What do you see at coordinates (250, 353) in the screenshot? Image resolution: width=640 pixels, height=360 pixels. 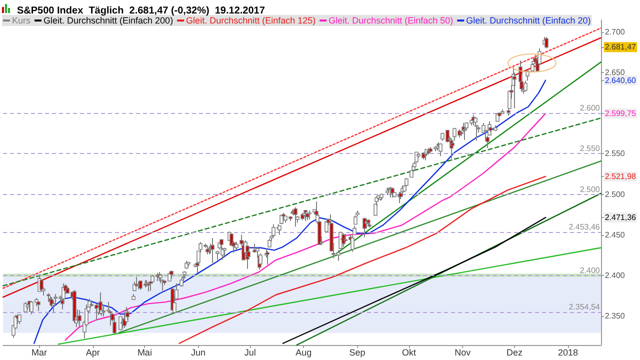 I see `x-tick-label: Jul` at bounding box center [250, 353].